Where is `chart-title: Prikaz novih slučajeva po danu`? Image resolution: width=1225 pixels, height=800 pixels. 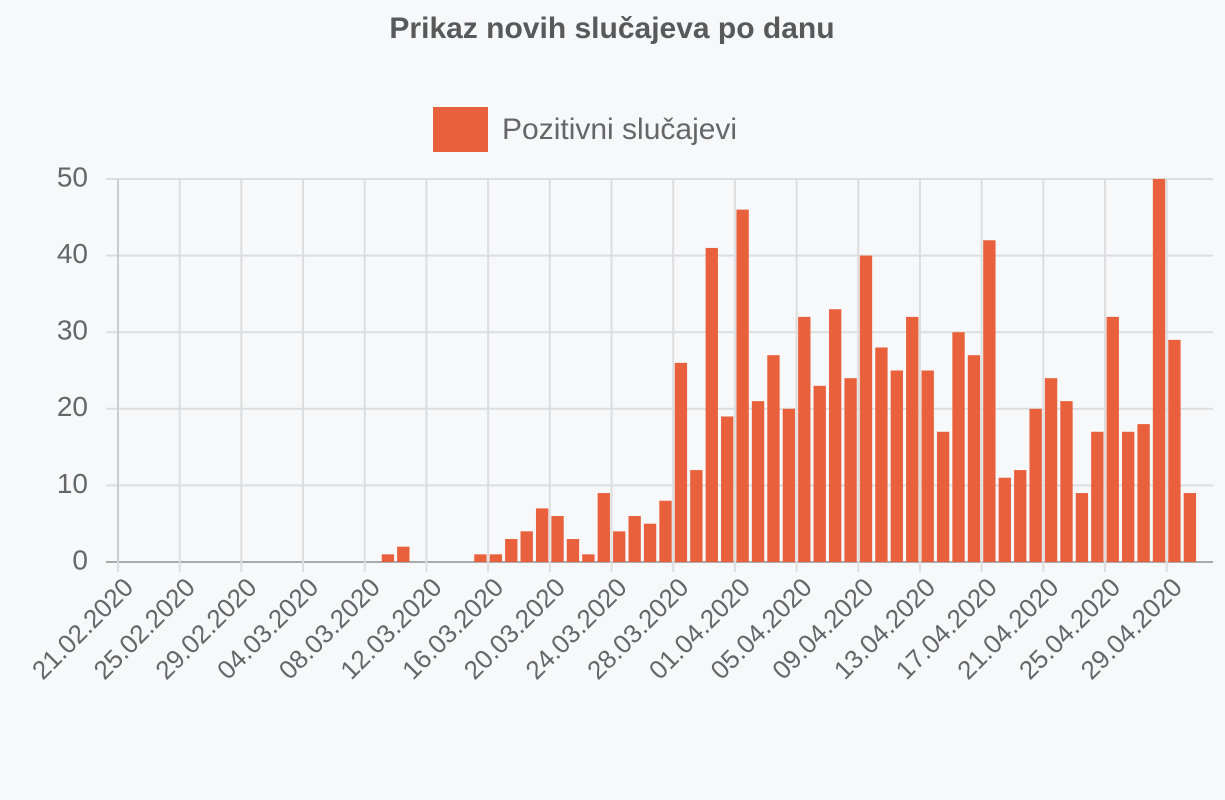 chart-title: Prikaz novih slučajeva po danu is located at coordinates (611, 28).